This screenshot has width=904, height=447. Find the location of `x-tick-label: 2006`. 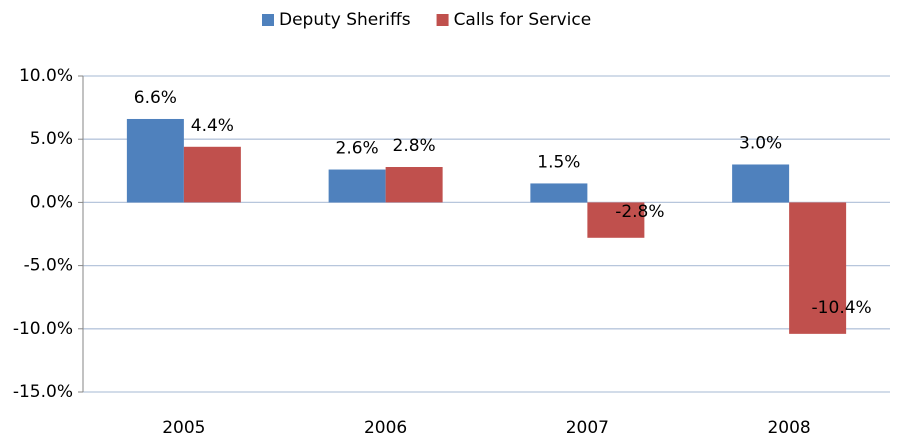

x-tick-label: 2006 is located at coordinates (385, 428).